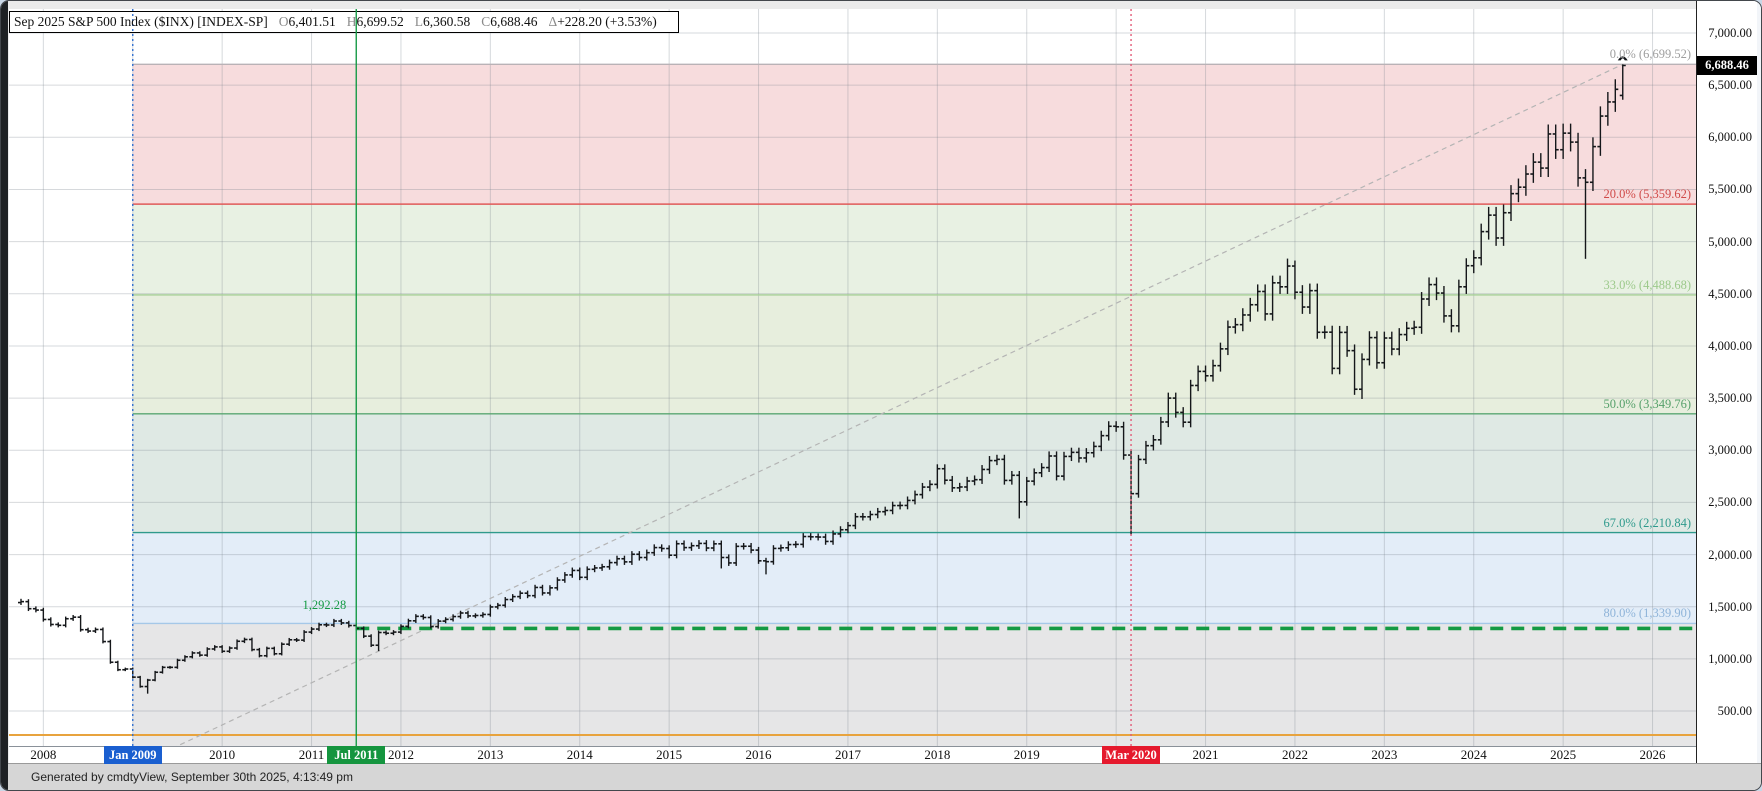 The image size is (1762, 791). I want to click on price-tick-label: 1,500.00, so click(1730, 606).